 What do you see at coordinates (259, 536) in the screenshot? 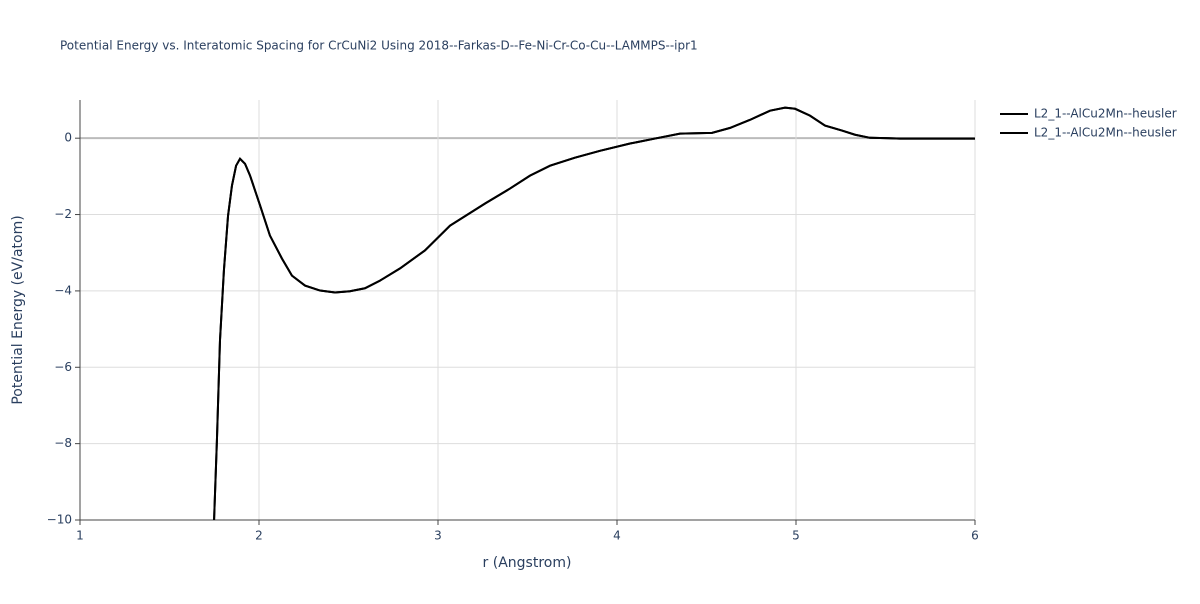
I see `x-tick-label: 2` at bounding box center [259, 536].